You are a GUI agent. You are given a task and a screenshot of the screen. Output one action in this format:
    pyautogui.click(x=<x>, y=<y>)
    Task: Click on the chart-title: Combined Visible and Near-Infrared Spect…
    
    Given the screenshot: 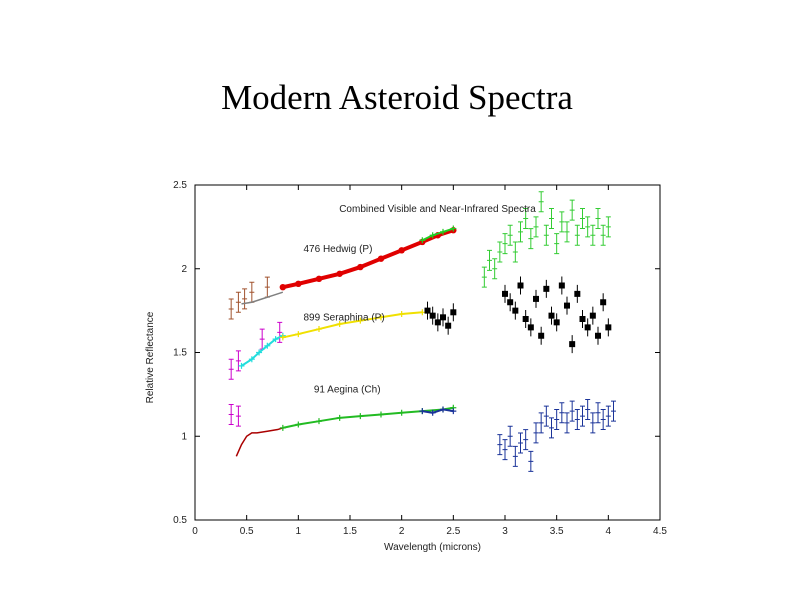 What is the action you would take?
    pyautogui.click(x=437, y=209)
    